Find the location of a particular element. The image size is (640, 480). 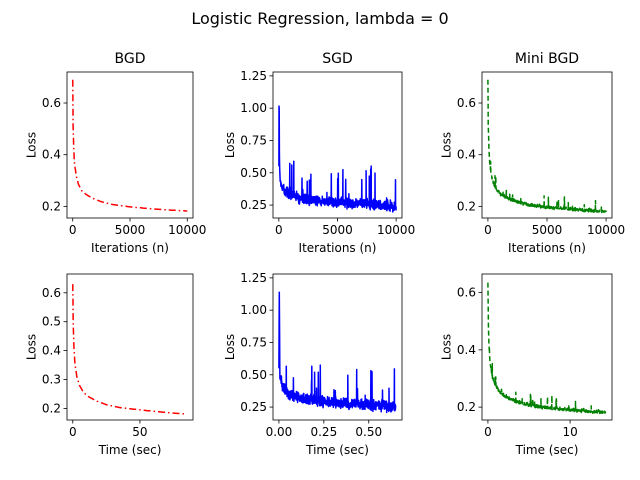

figure-suptitle: Logistic Regression, lambda = 0 is located at coordinates (319, 18).